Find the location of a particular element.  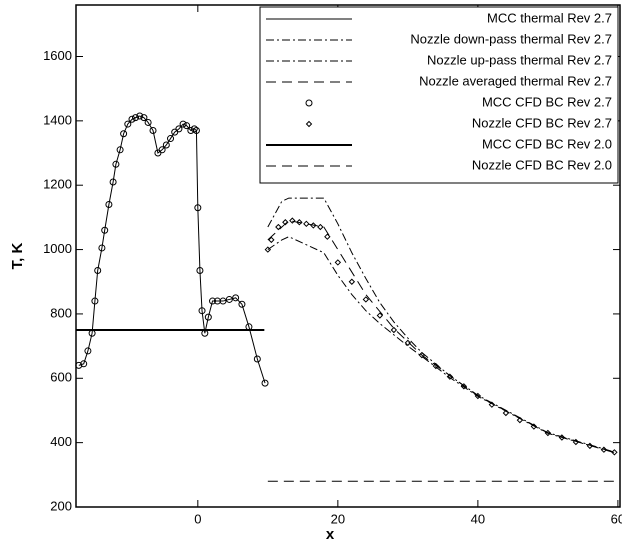

series-line is located at coordinates (172, 249).